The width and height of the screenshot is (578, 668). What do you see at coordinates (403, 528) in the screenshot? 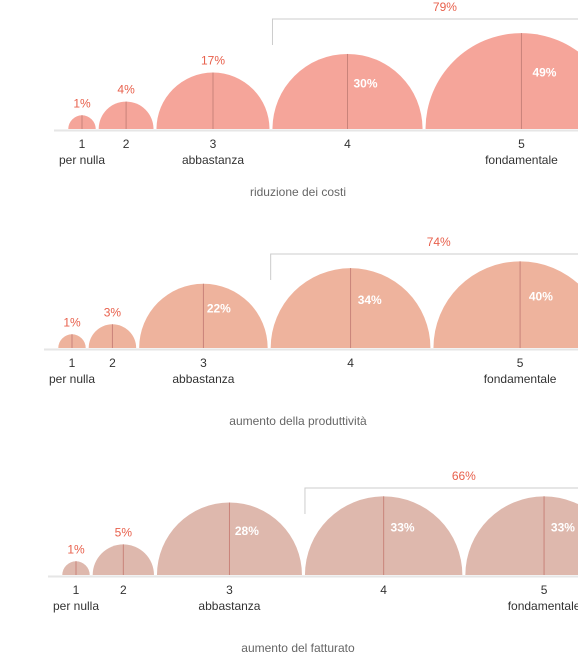
I see `value-label-4: 33%` at bounding box center [403, 528].